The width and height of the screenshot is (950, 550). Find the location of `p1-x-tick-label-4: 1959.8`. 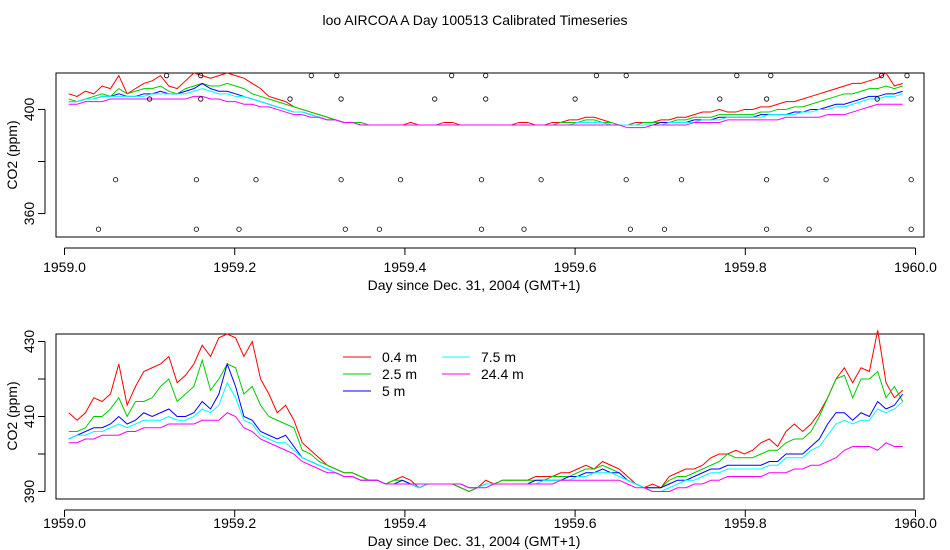

p1-x-tick-label-4: 1959.8 is located at coordinates (745, 523).